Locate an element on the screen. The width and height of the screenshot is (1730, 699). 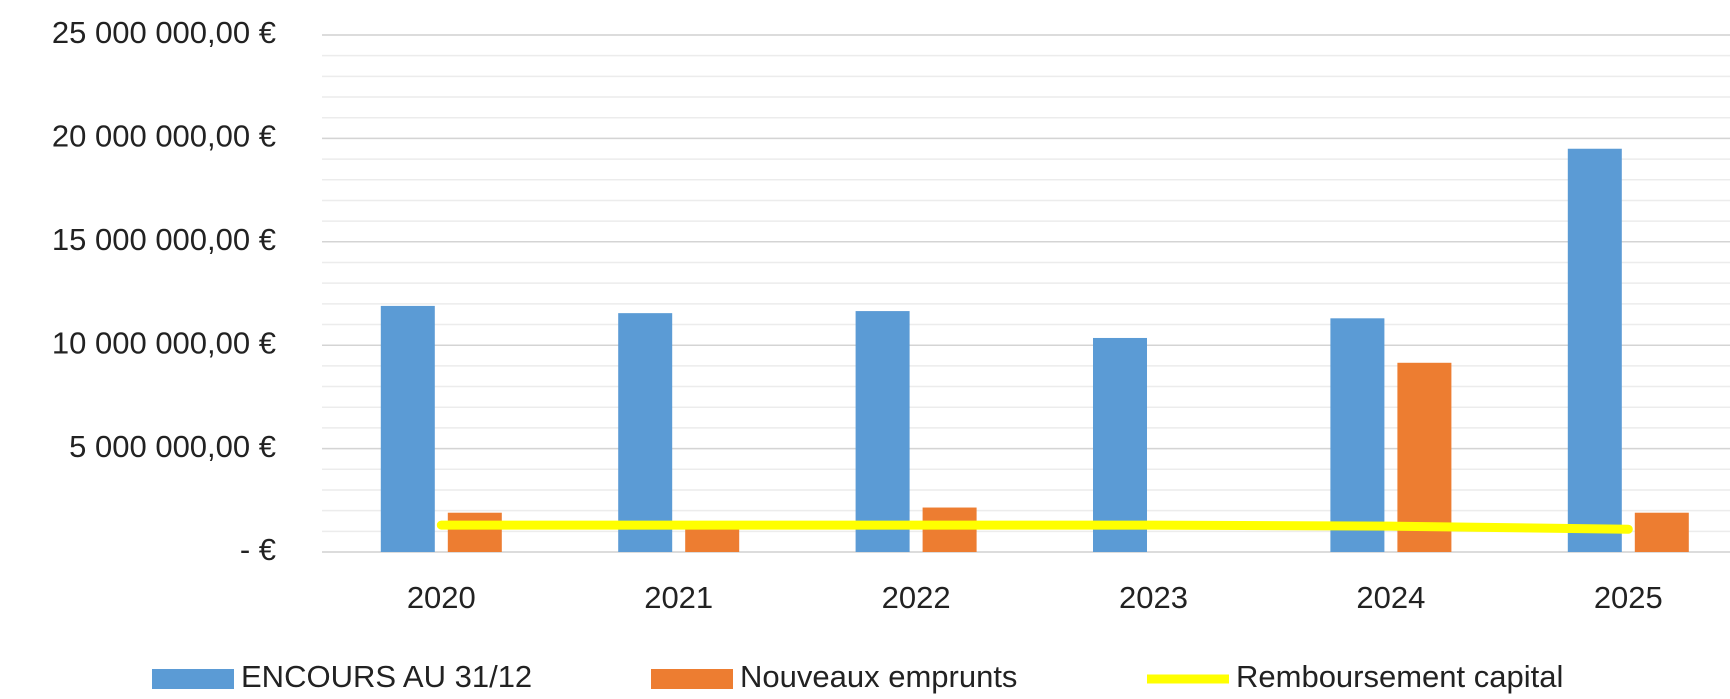
y-tick-label: 10 000 000,00 € is located at coordinates (164, 342).